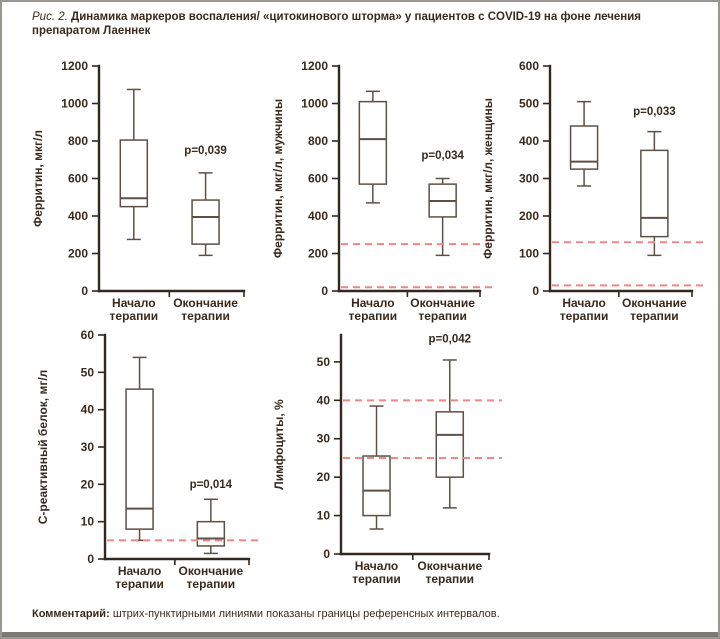  I want to click on p-value-label: p=0,033, so click(654, 112).